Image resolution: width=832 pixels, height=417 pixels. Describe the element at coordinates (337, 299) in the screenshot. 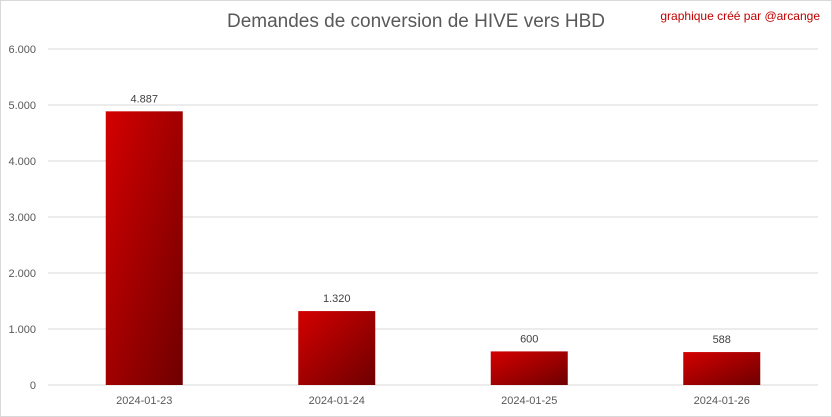

I see `data-label: 1.320` at that location.